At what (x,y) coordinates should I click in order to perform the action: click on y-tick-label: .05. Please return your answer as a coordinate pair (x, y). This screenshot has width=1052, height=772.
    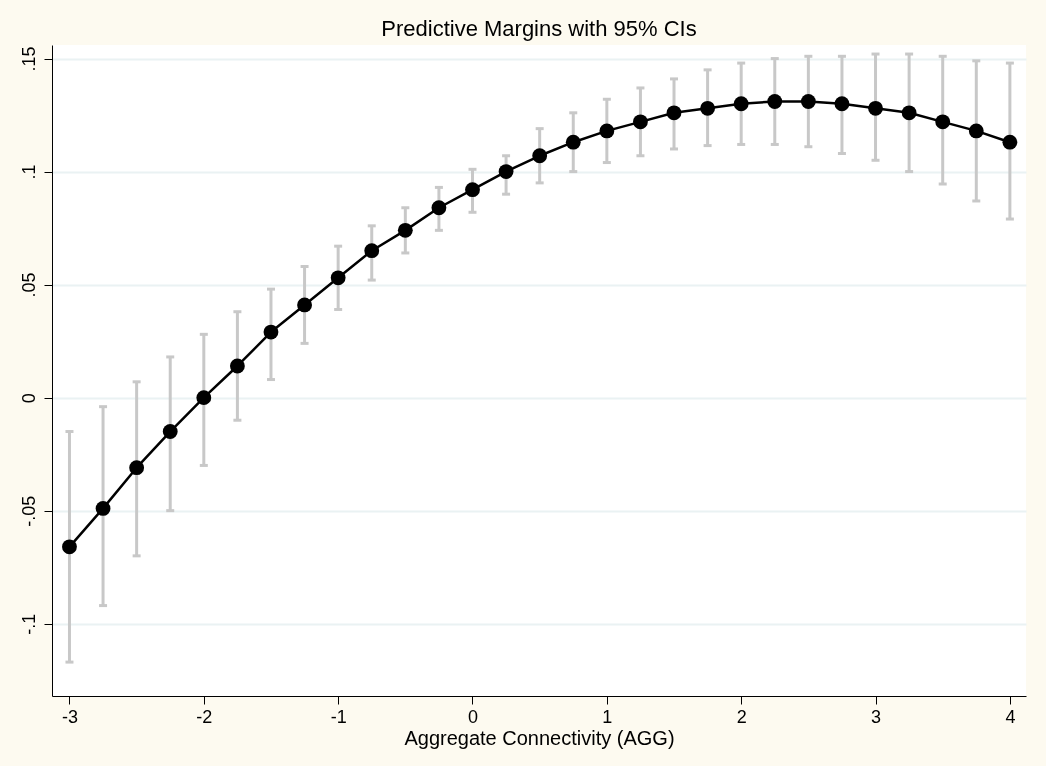
    Looking at the image, I should click on (28, 285).